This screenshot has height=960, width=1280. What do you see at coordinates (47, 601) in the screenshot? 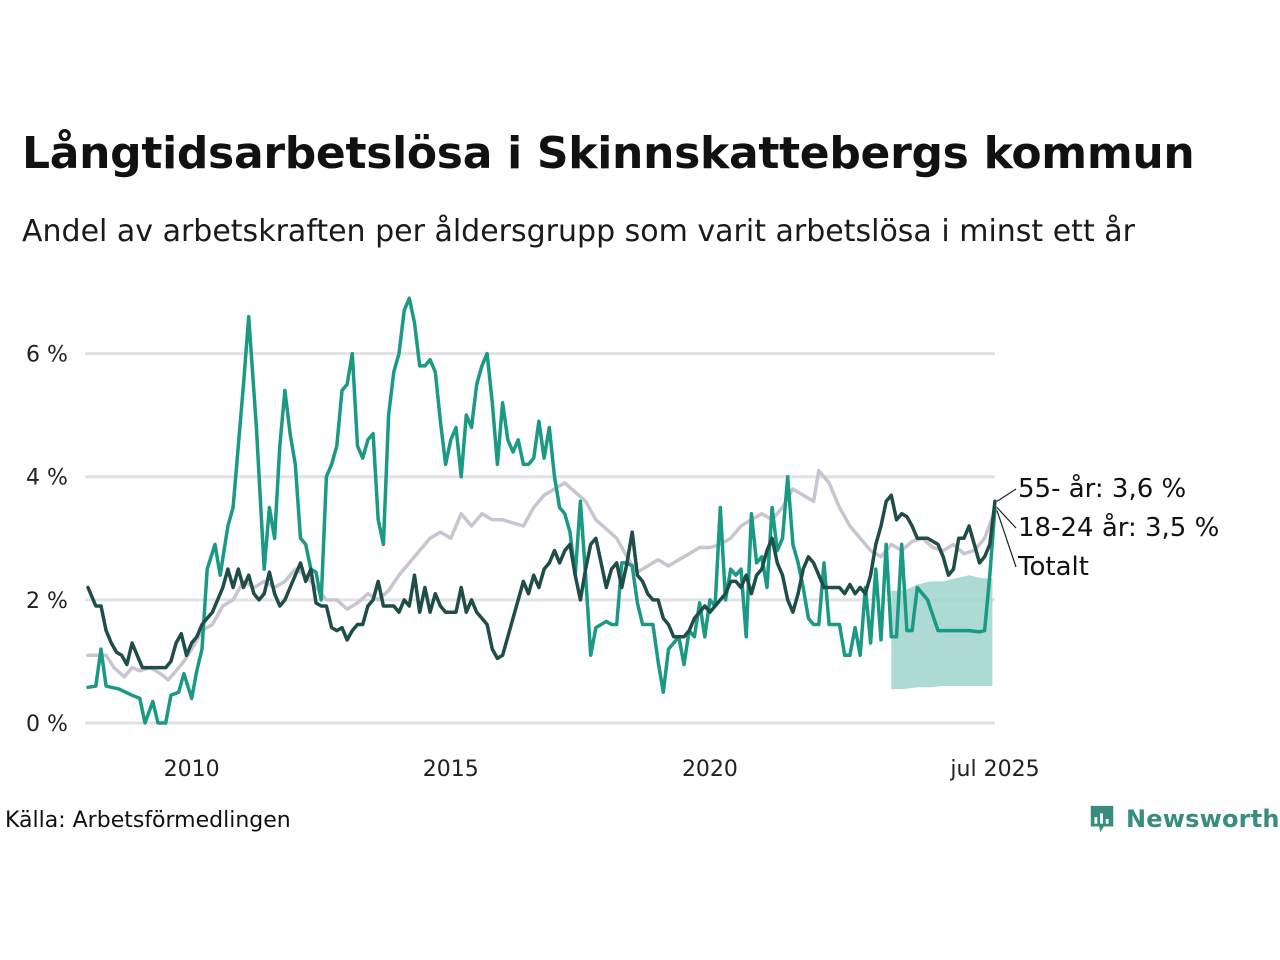
I see `y-tick-label: 2 %` at bounding box center [47, 601].